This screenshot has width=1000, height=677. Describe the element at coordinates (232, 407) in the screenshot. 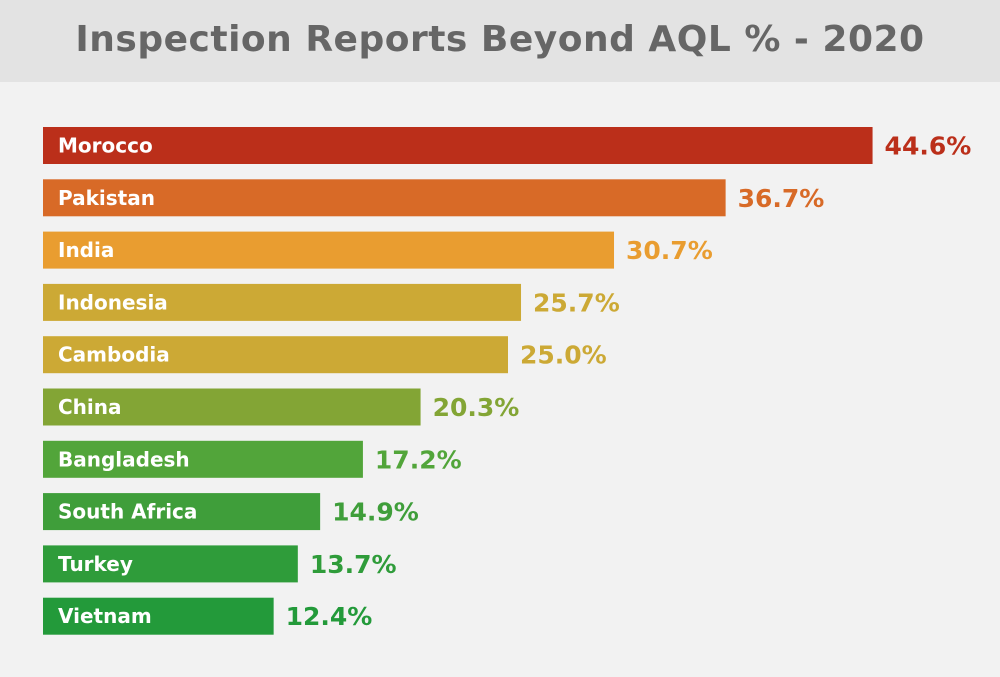

I see `bar-china` at that location.